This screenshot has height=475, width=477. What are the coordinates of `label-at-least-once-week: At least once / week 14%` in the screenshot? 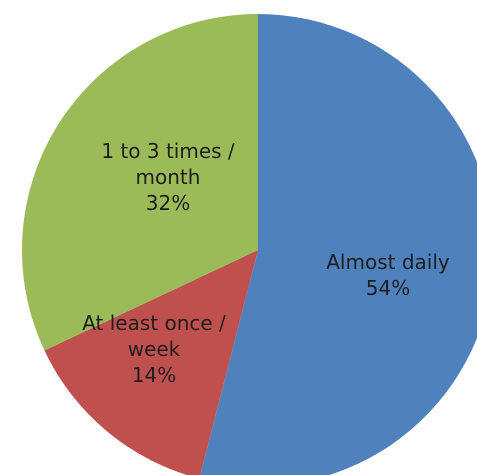 It's located at (154, 349).